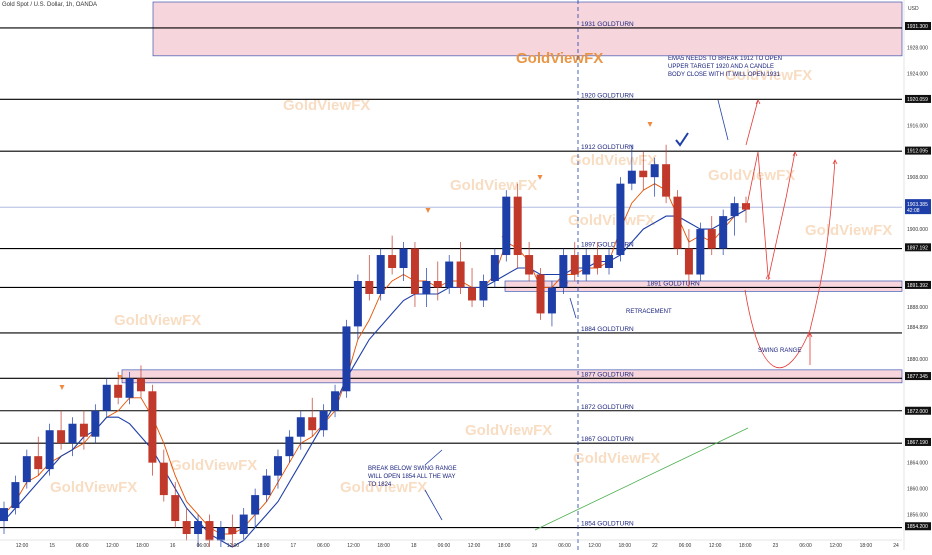 The image size is (932, 555). I want to click on time-tick-12: 18:00, so click(383, 546).